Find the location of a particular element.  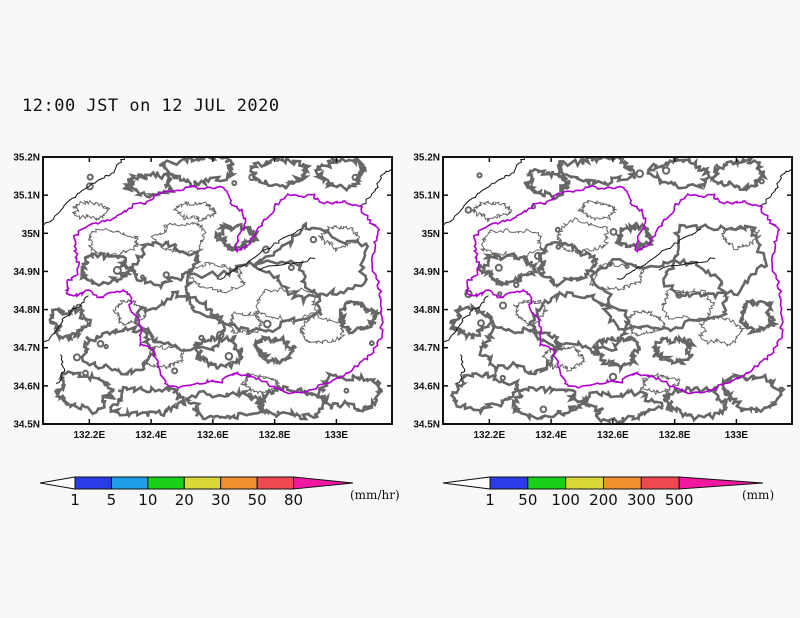

lon-tick-label: 132.8E is located at coordinates (675, 435).